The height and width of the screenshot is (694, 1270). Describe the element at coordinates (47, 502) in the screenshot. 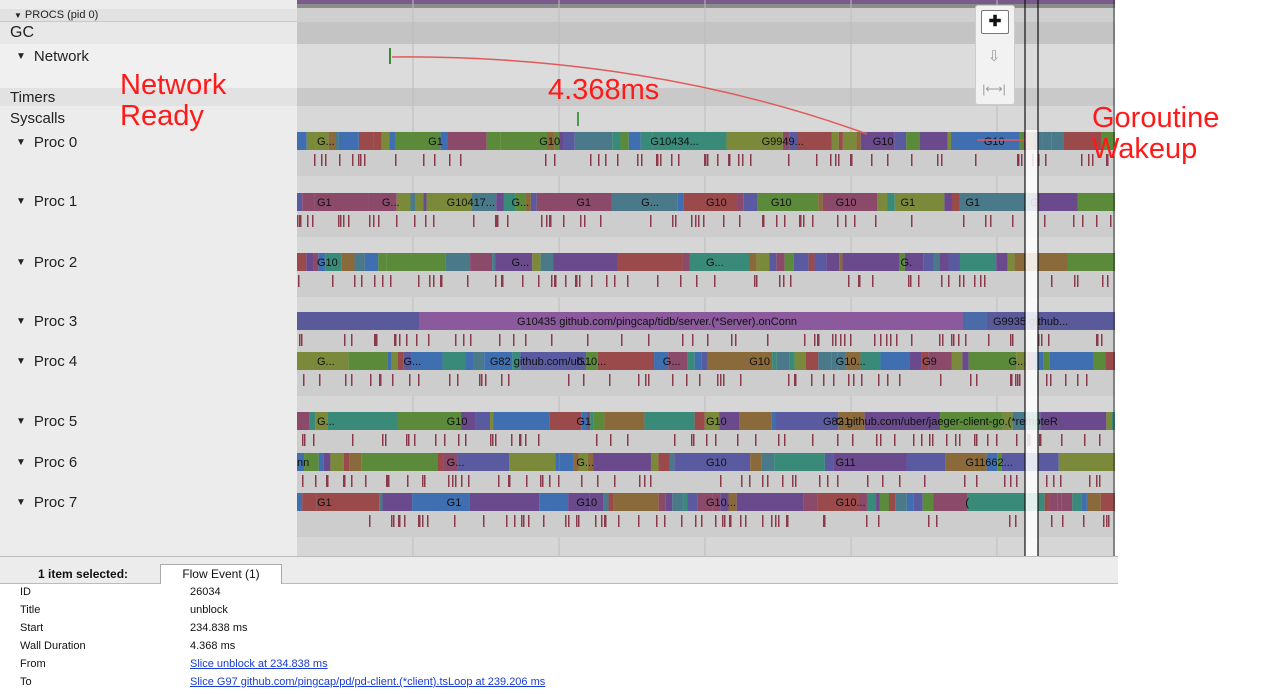

I see `row-label-proc7: ▼ Proc 7` at that location.